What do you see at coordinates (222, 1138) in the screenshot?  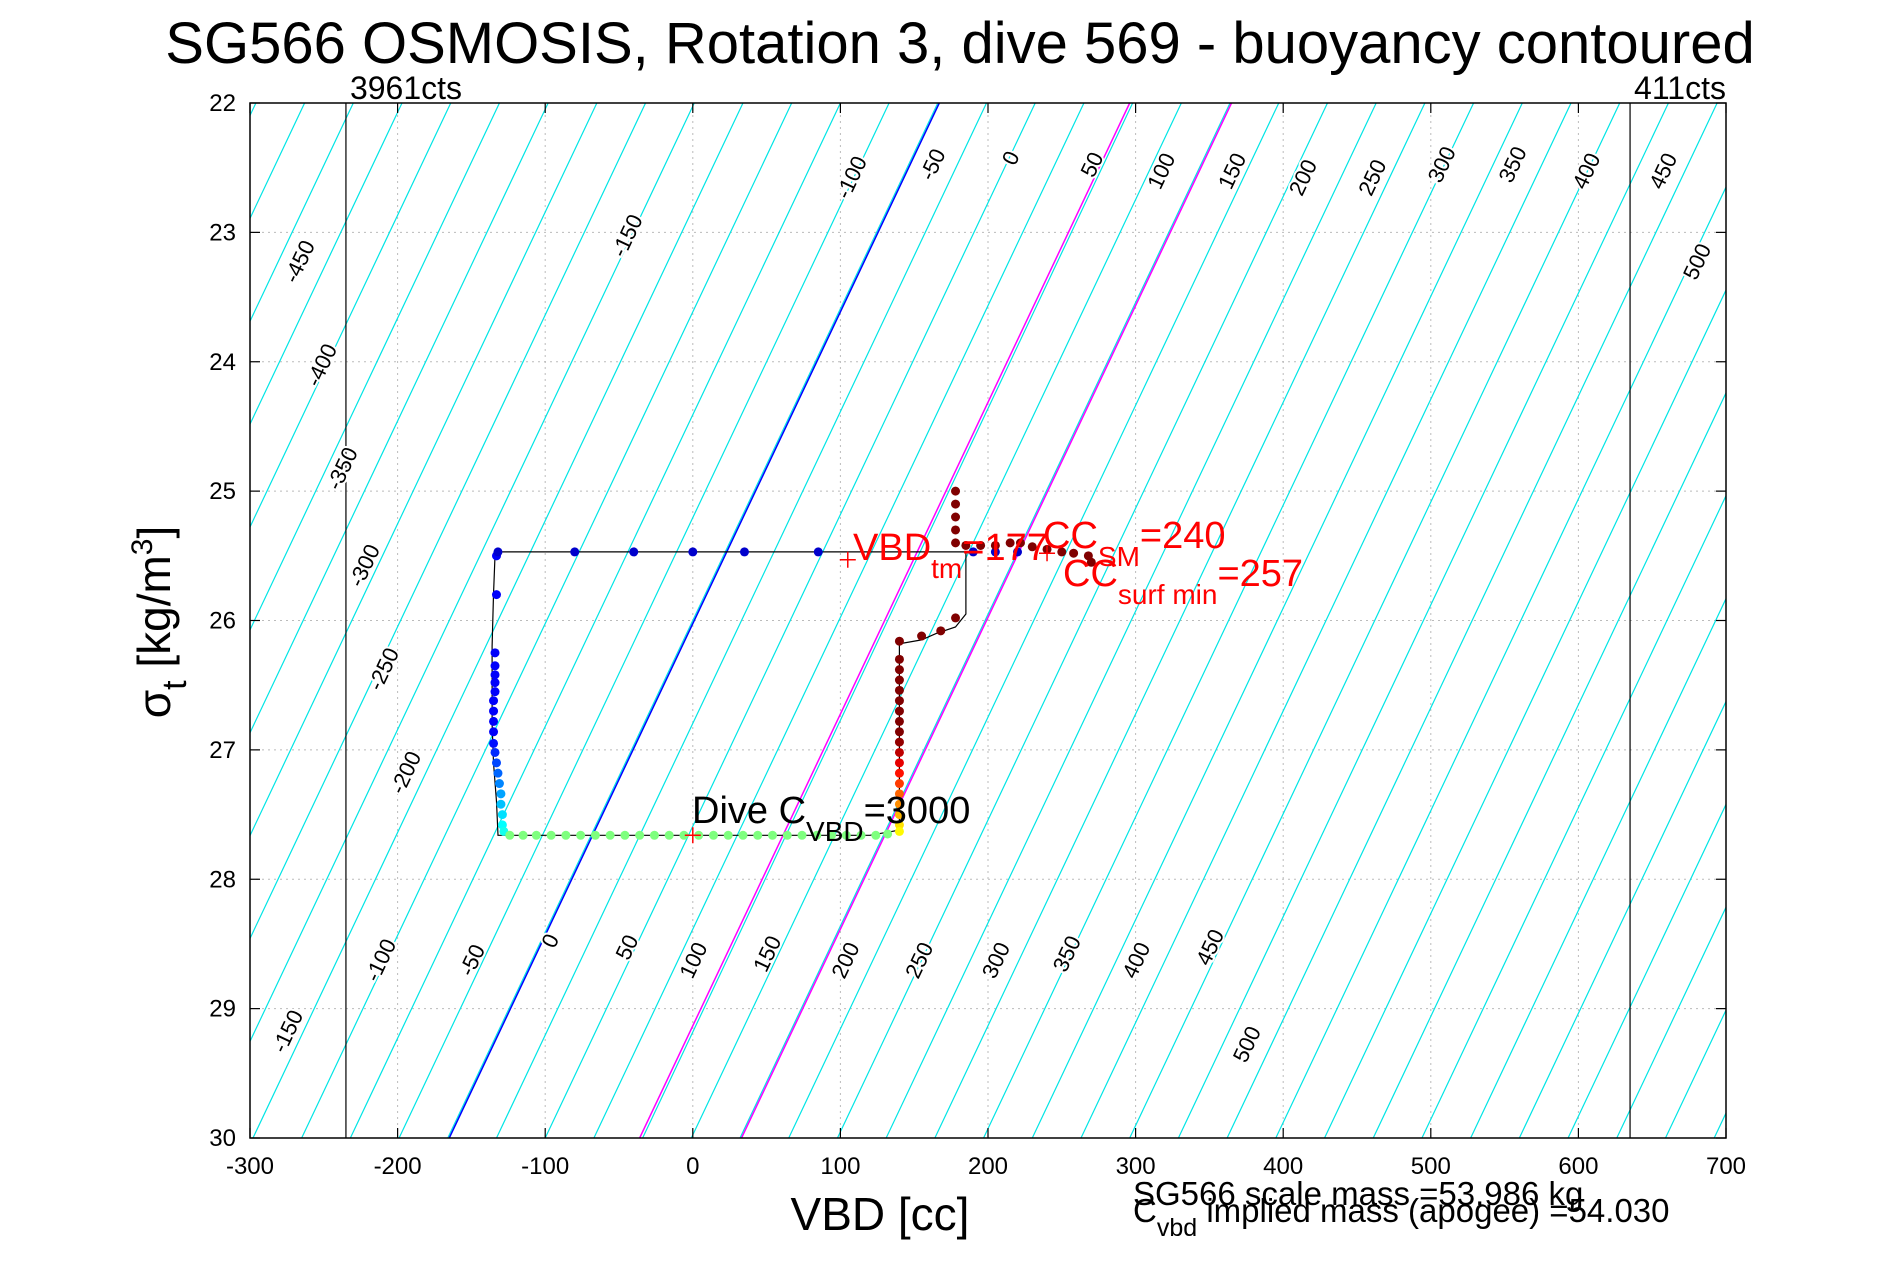 I see `y-tick-label-8: 30` at bounding box center [222, 1138].